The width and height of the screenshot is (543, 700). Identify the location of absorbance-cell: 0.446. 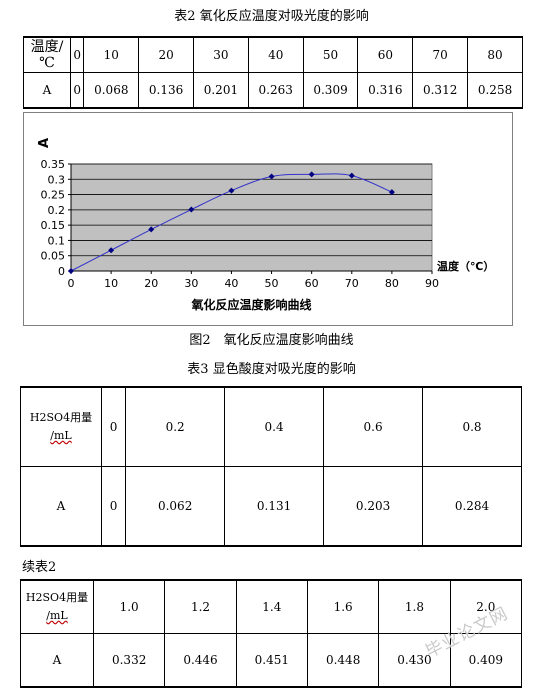
(200, 660).